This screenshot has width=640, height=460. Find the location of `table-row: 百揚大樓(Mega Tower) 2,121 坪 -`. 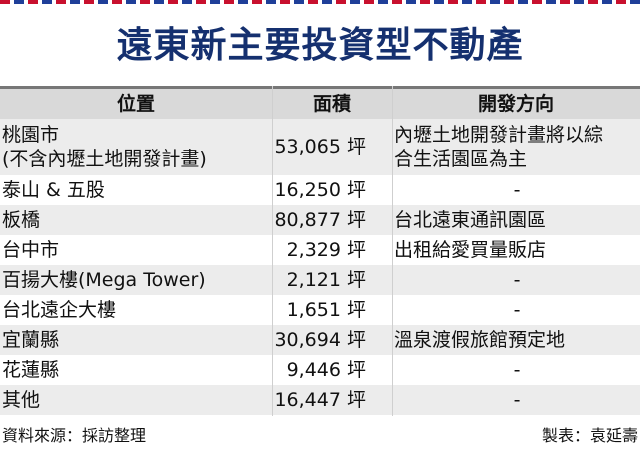

table-row: 百揚大樓(Mega Tower) 2,121 坪 - is located at coordinates (320, 280).